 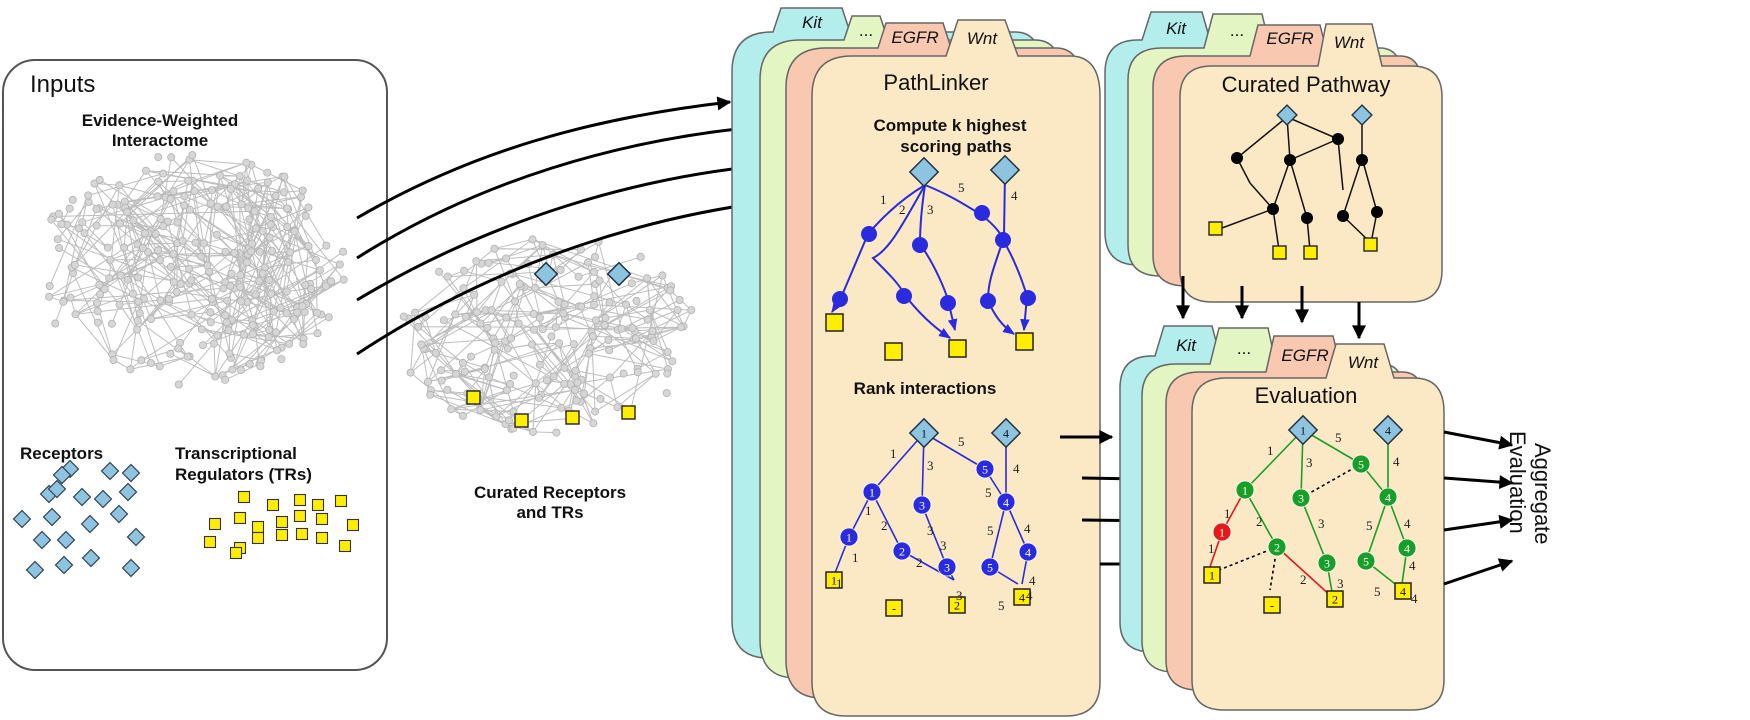 I want to click on tab-kit: Kit, so click(x=1186, y=345).